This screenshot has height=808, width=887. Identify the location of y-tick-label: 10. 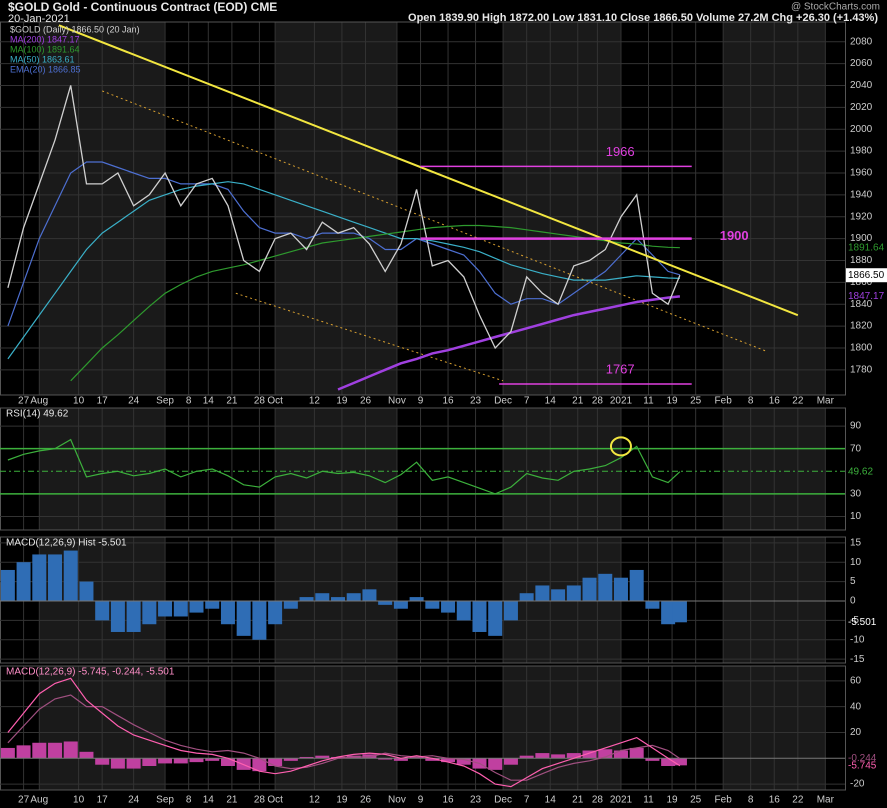
(856, 562).